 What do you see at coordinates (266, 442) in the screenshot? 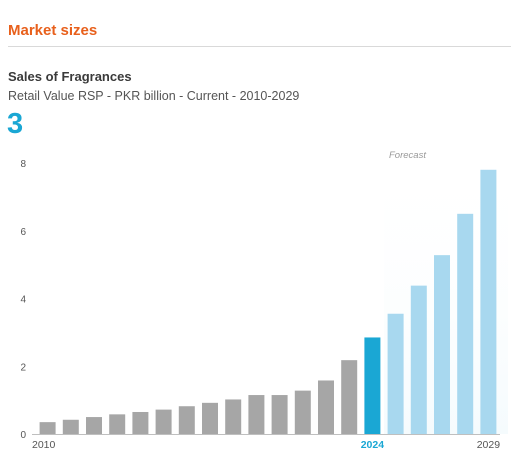
I see `x-axis: 2010 2024 2029` at bounding box center [266, 442].